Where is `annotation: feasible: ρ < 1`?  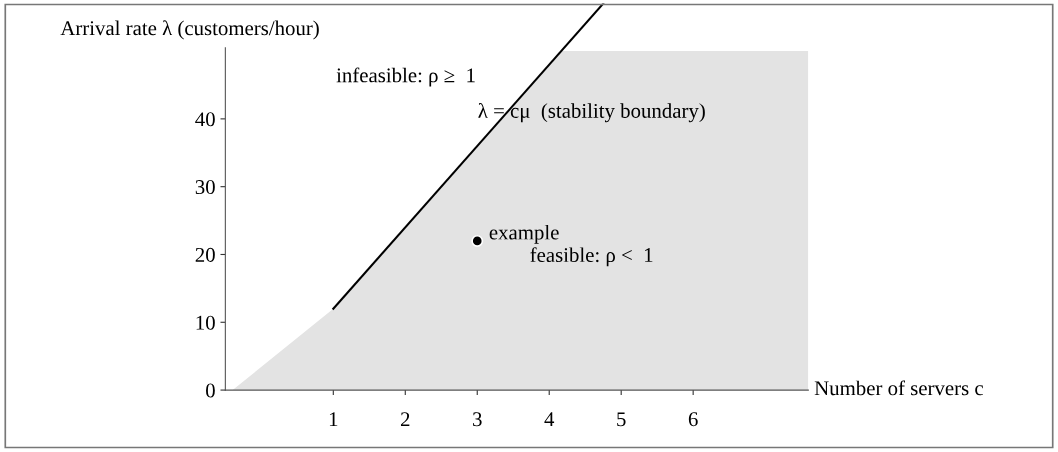 annotation: feasible: ρ < 1 is located at coordinates (591, 257).